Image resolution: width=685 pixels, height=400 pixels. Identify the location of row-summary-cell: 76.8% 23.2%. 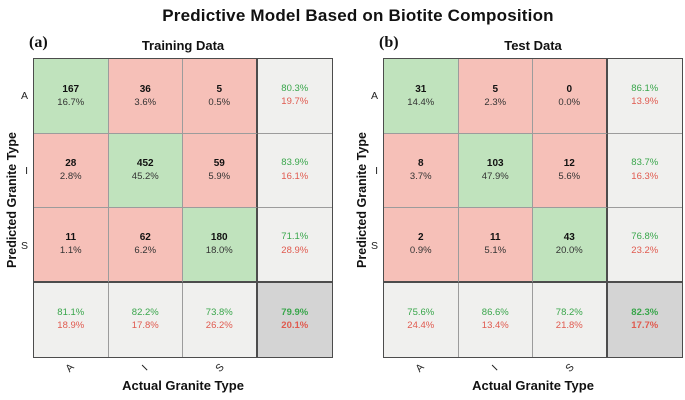
(644, 245).